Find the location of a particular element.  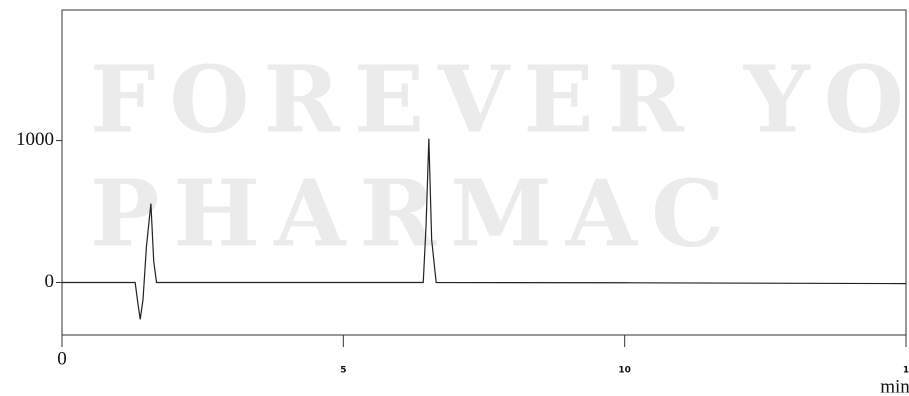

x-axis-unit: min is located at coordinates (894, 386).